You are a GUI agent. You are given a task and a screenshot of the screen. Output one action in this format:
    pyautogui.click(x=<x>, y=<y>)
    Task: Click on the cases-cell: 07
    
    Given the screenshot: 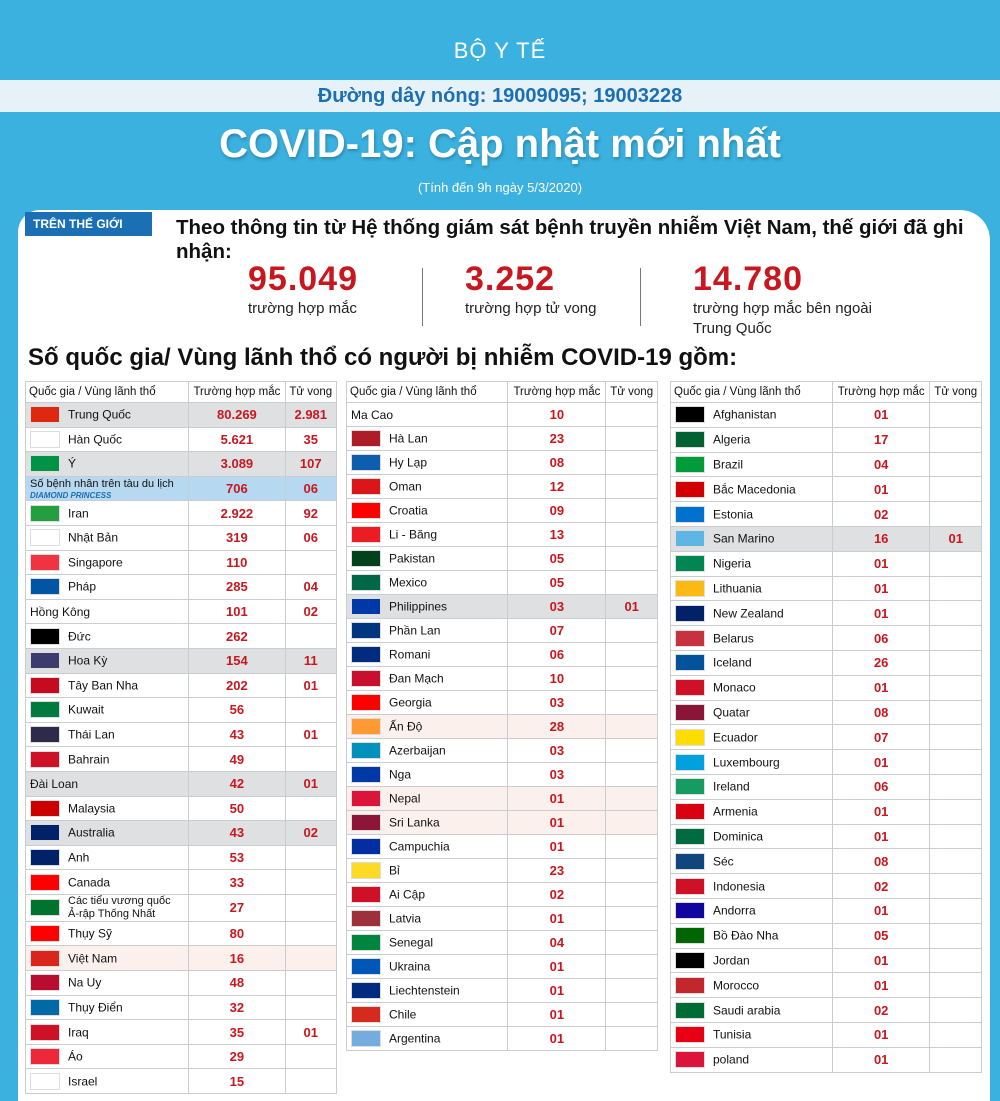 What is the action you would take?
    pyautogui.click(x=557, y=630)
    